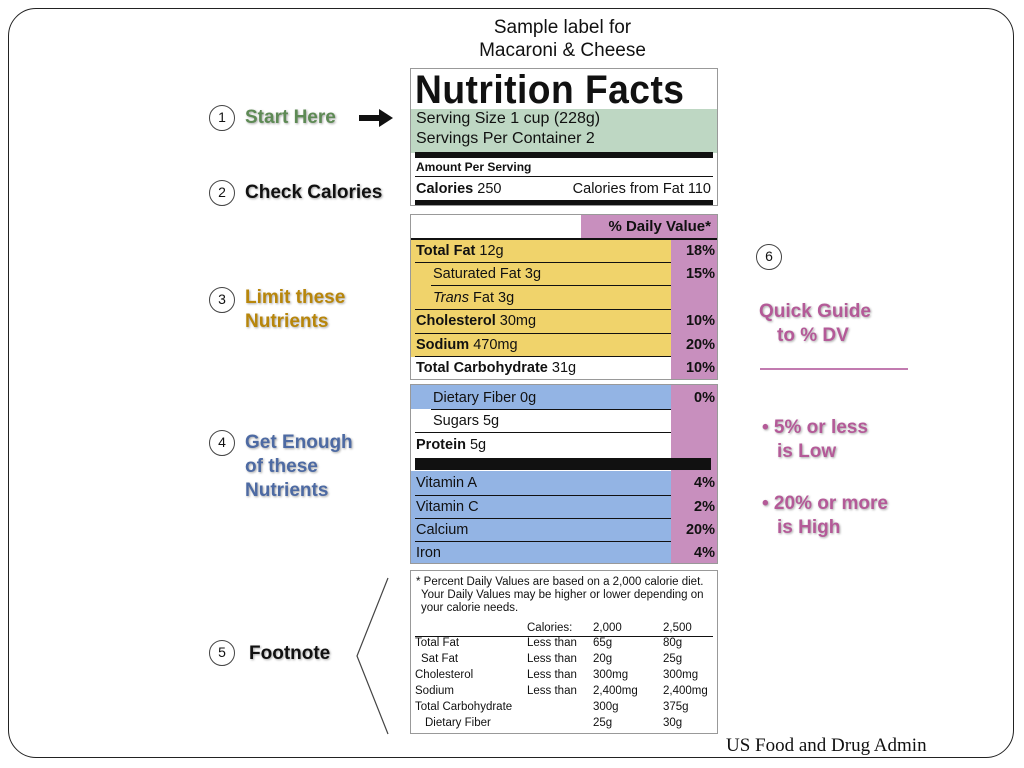 This screenshot has height=768, width=1024. Describe the element at coordinates (673, 643) in the screenshot. I see `footnote-row-2500: 80g` at that location.